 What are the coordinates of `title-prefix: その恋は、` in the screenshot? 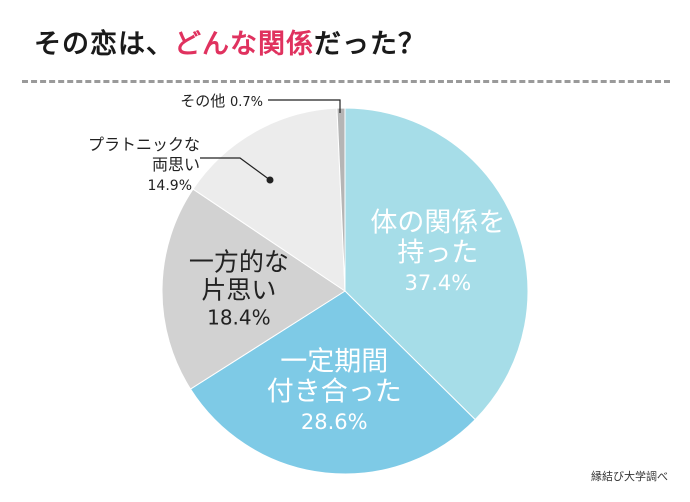 It's located at (104, 44).